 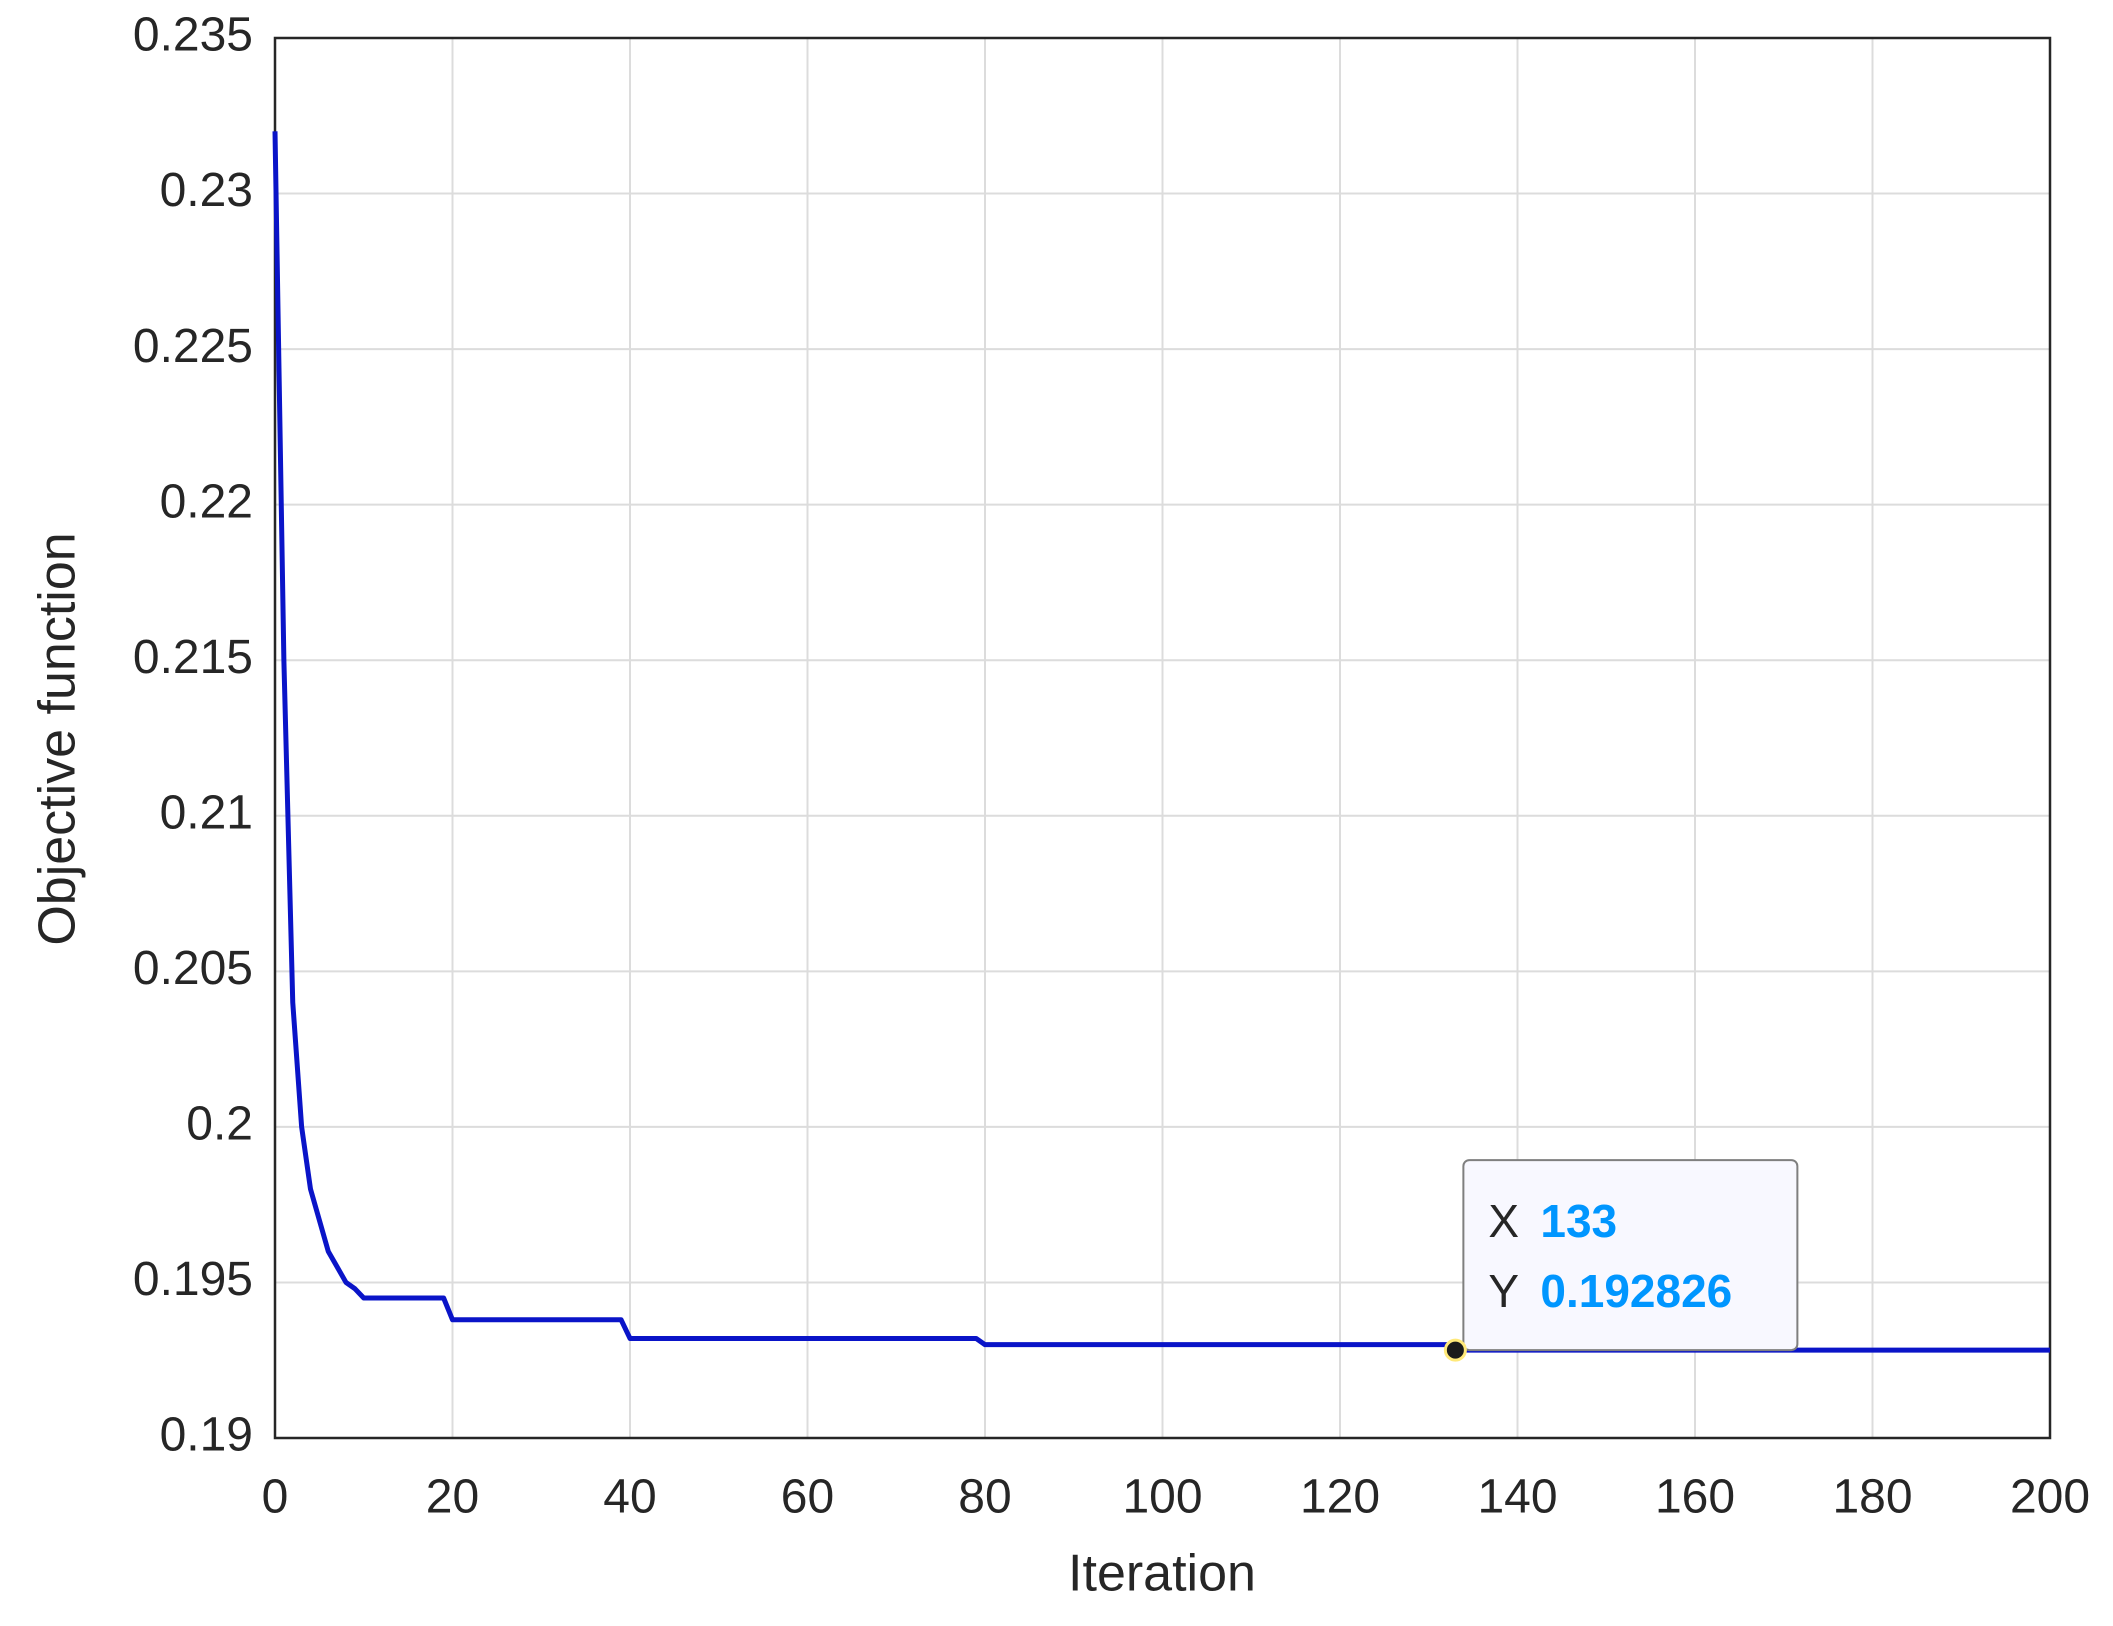 I want to click on y-tick-label: 0.235, so click(x=193, y=35).